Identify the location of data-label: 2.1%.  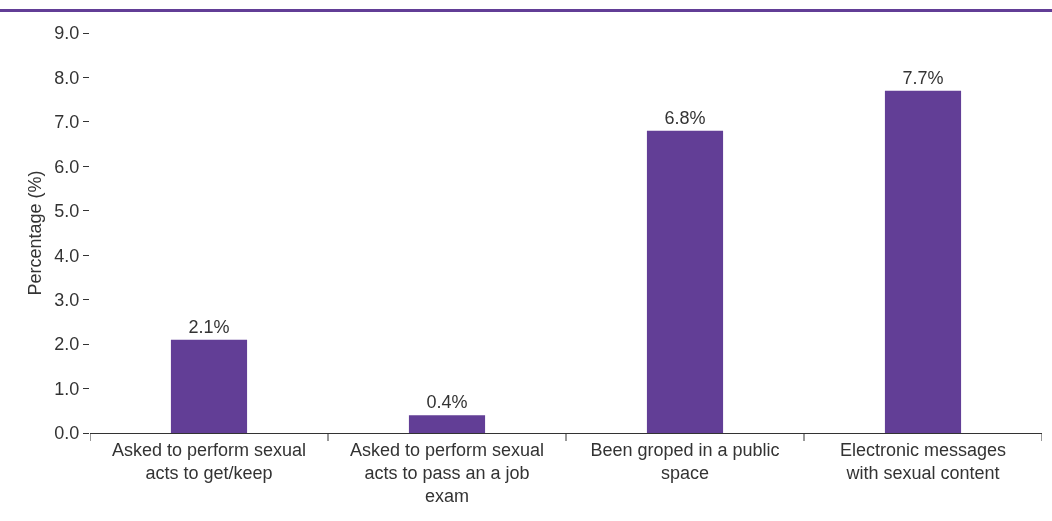
(209, 326).